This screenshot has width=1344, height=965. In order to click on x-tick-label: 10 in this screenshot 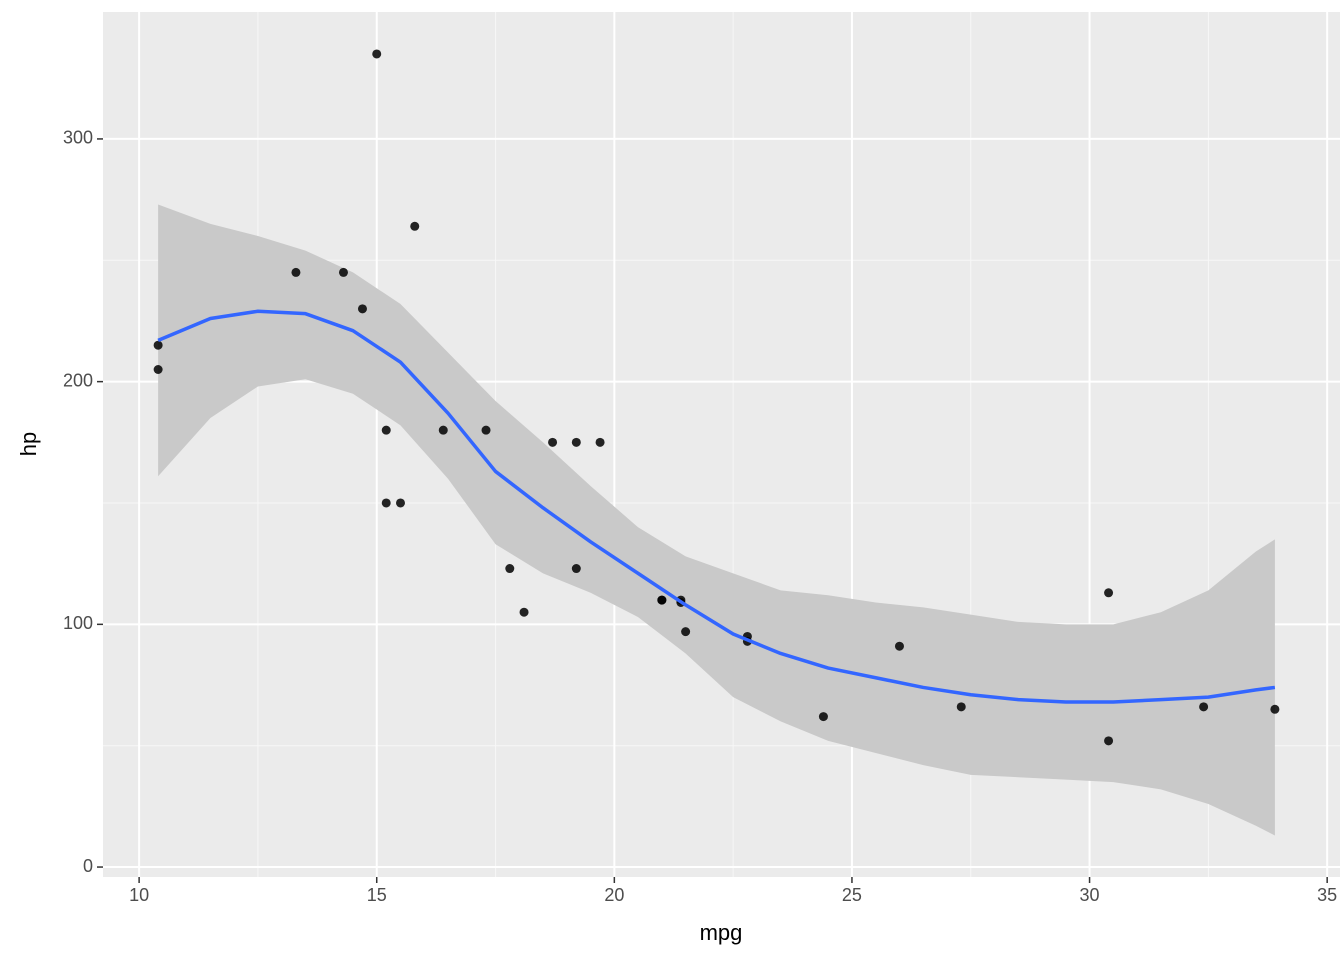, I will do `click(139, 895)`.